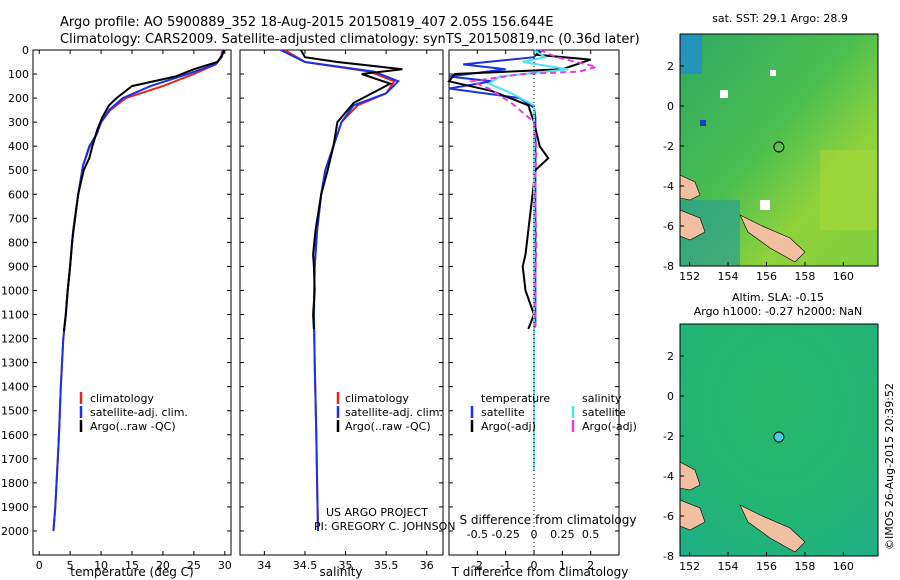 Image resolution: width=900 pixels, height=580 pixels. What do you see at coordinates (590, 565) in the screenshot?
I see `x-tick-label: 2` at bounding box center [590, 565].